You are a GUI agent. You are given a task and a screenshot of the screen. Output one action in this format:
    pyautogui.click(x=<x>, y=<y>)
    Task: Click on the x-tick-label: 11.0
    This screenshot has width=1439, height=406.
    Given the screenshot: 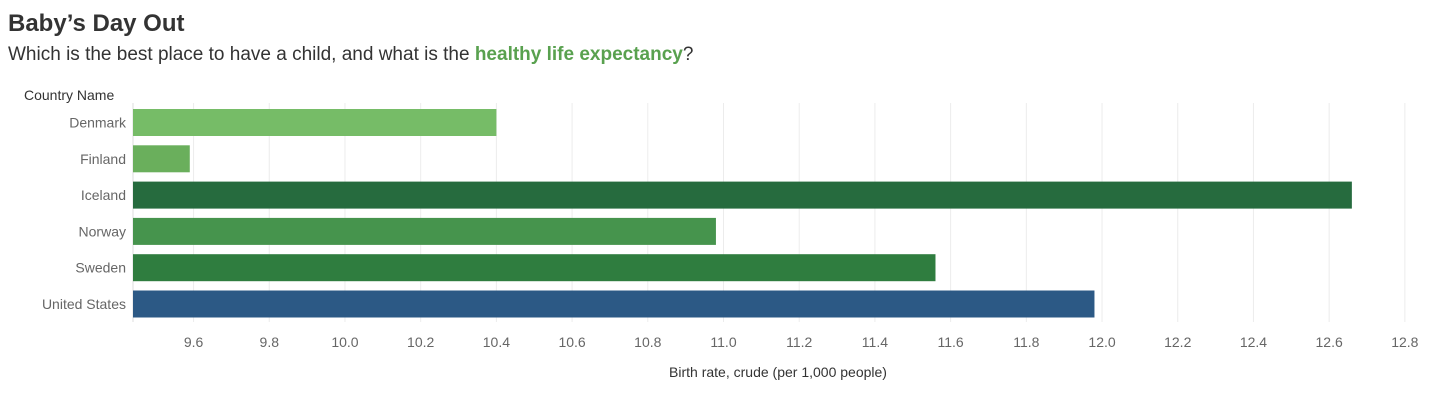 What is the action you would take?
    pyautogui.click(x=723, y=342)
    